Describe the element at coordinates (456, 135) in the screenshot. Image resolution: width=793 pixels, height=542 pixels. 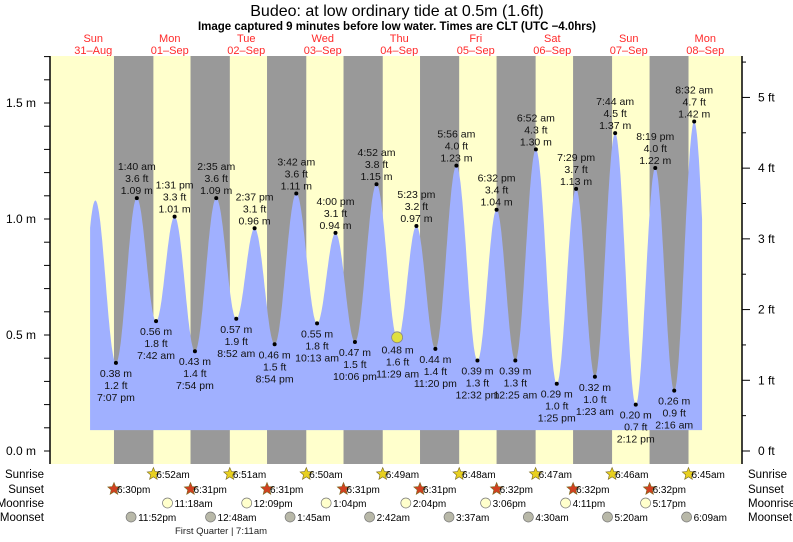
I see `high-tide-label: 5:56 am` at that location.